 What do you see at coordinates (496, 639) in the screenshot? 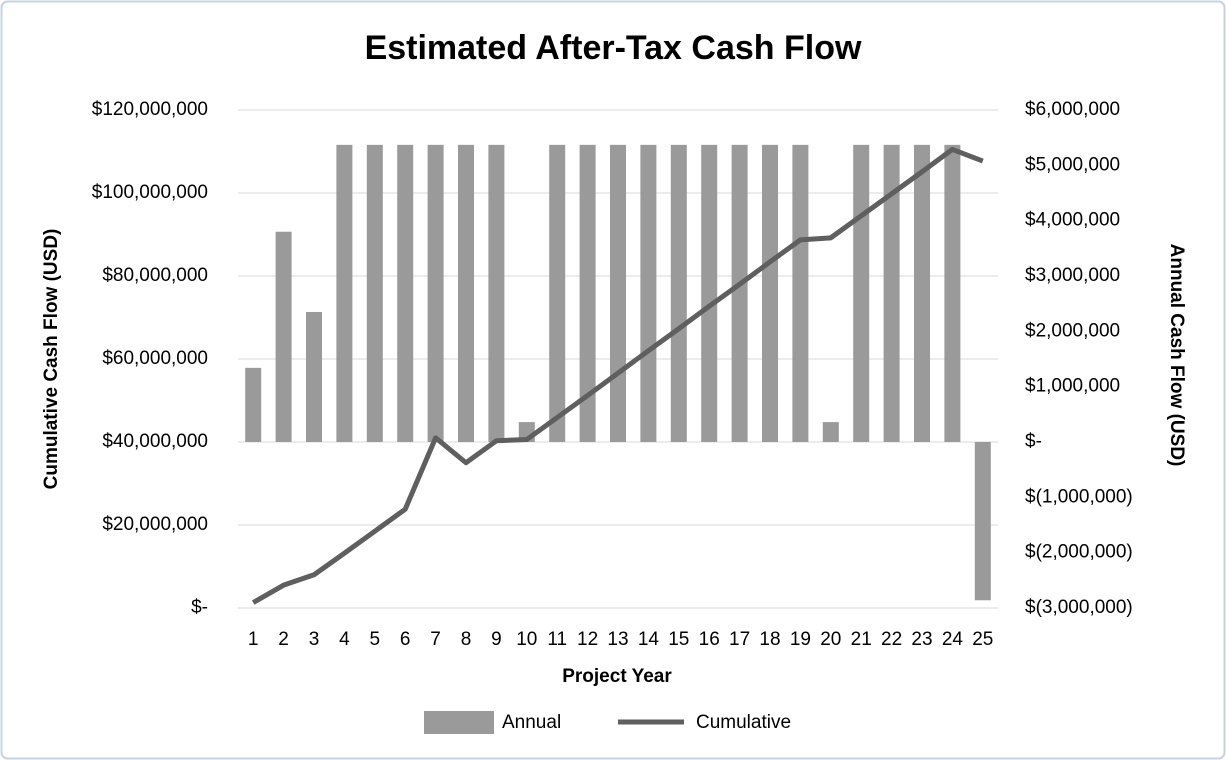
I see `x-tick-label: 9` at bounding box center [496, 639].